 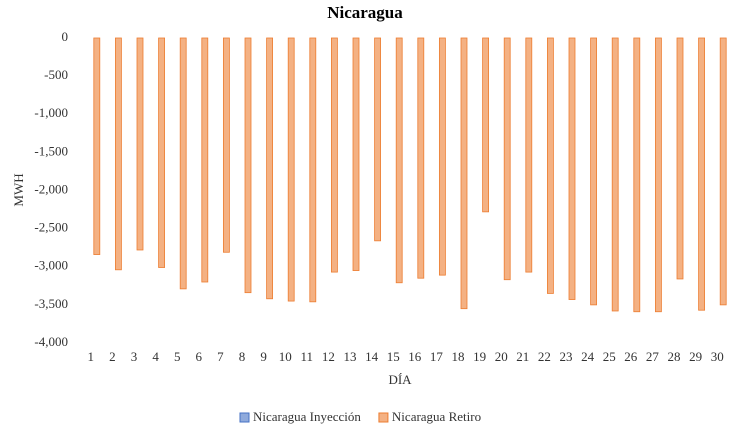 What do you see at coordinates (436, 416) in the screenshot?
I see `legend-label: Nicaragua Retiro` at bounding box center [436, 416].